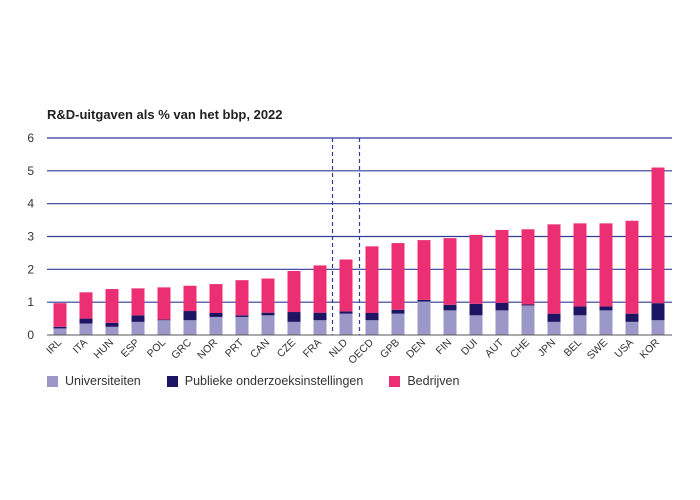  Describe the element at coordinates (30, 138) in the screenshot. I see `y-tick-label: 6` at that location.